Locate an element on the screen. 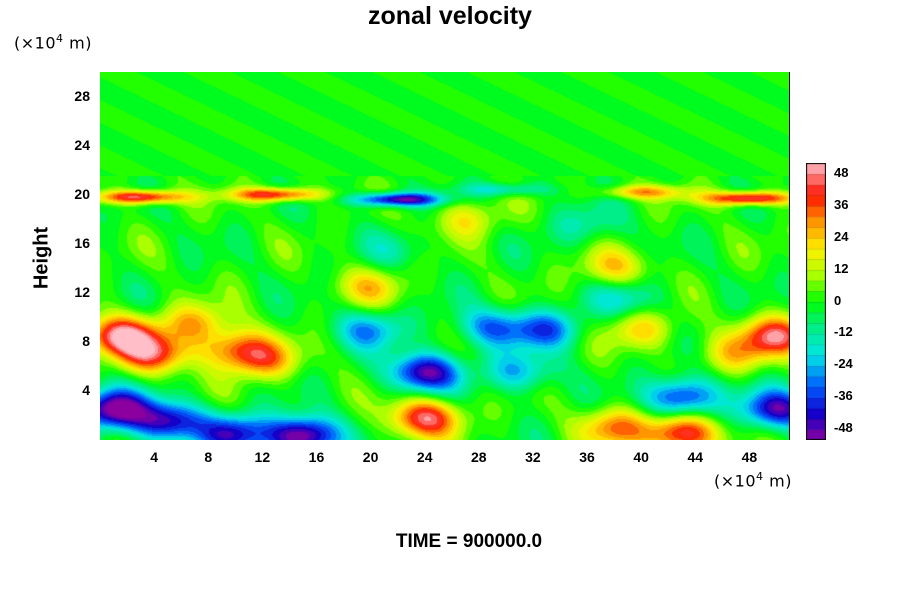  x-tick-label: 40 is located at coordinates (641, 457).